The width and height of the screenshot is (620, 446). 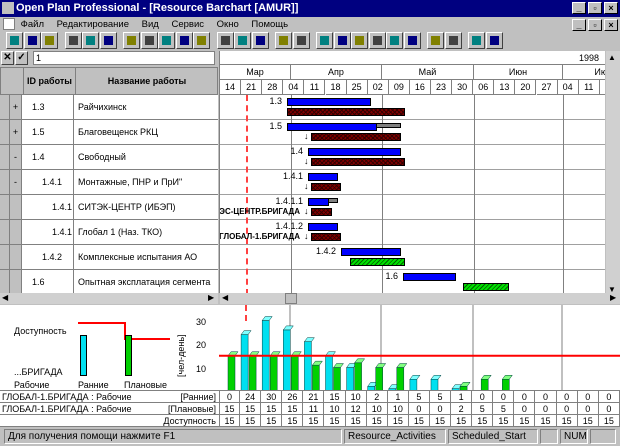 What do you see at coordinates (613, 177) in the screenshot?
I see `vertical-scrollbar: ▲ ▼` at bounding box center [613, 177].